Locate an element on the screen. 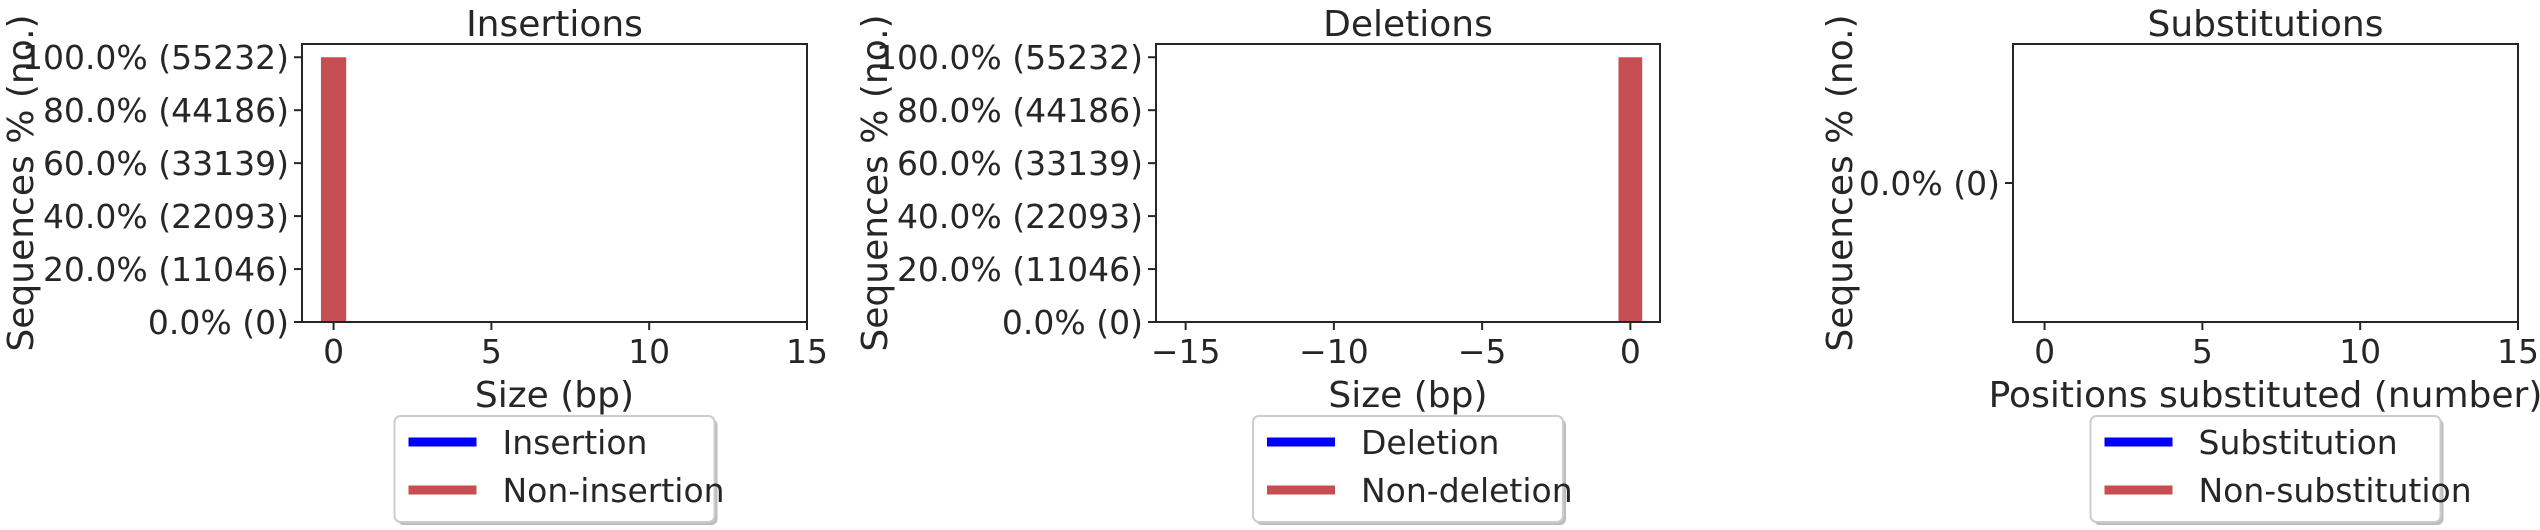 This screenshot has height=530, width=2540. chart-title: Insertions is located at coordinates (554, 24).